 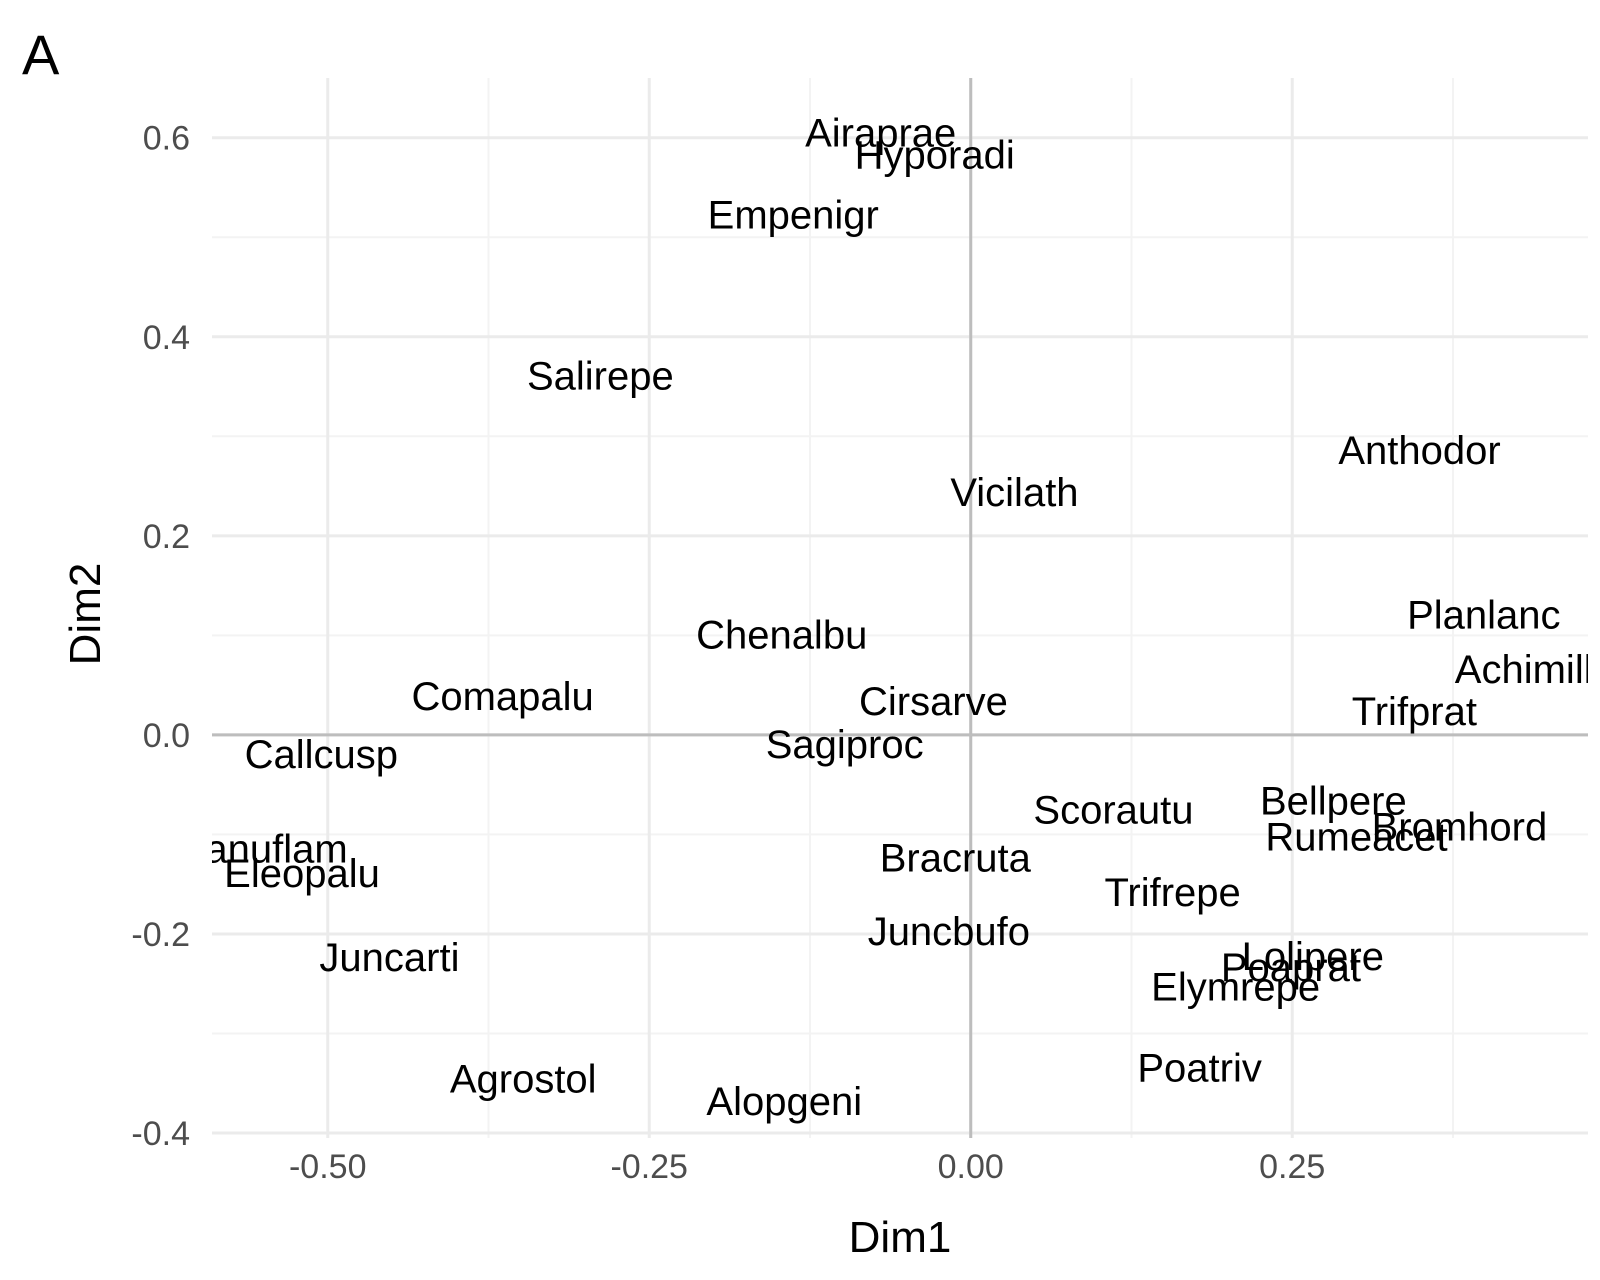 What do you see at coordinates (880, 134) in the screenshot?
I see `point-label: Airaprae` at bounding box center [880, 134].